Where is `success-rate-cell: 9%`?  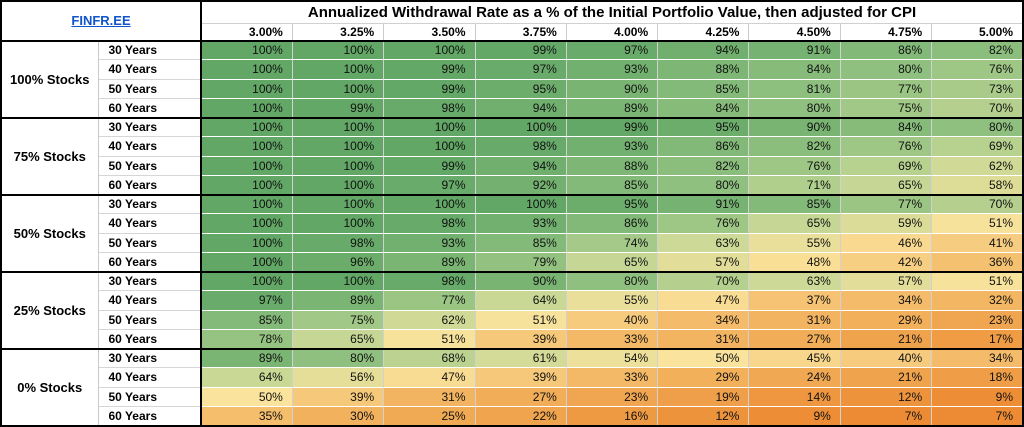
success-rate-cell: 9% is located at coordinates (794, 416).